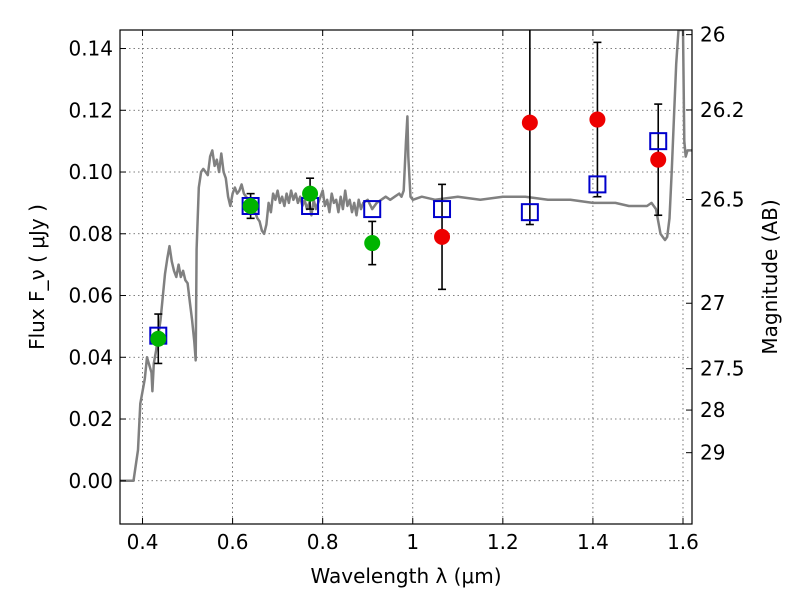  What do you see at coordinates (323, 542) in the screenshot?
I see `x-tick-label: 0.8` at bounding box center [323, 542].